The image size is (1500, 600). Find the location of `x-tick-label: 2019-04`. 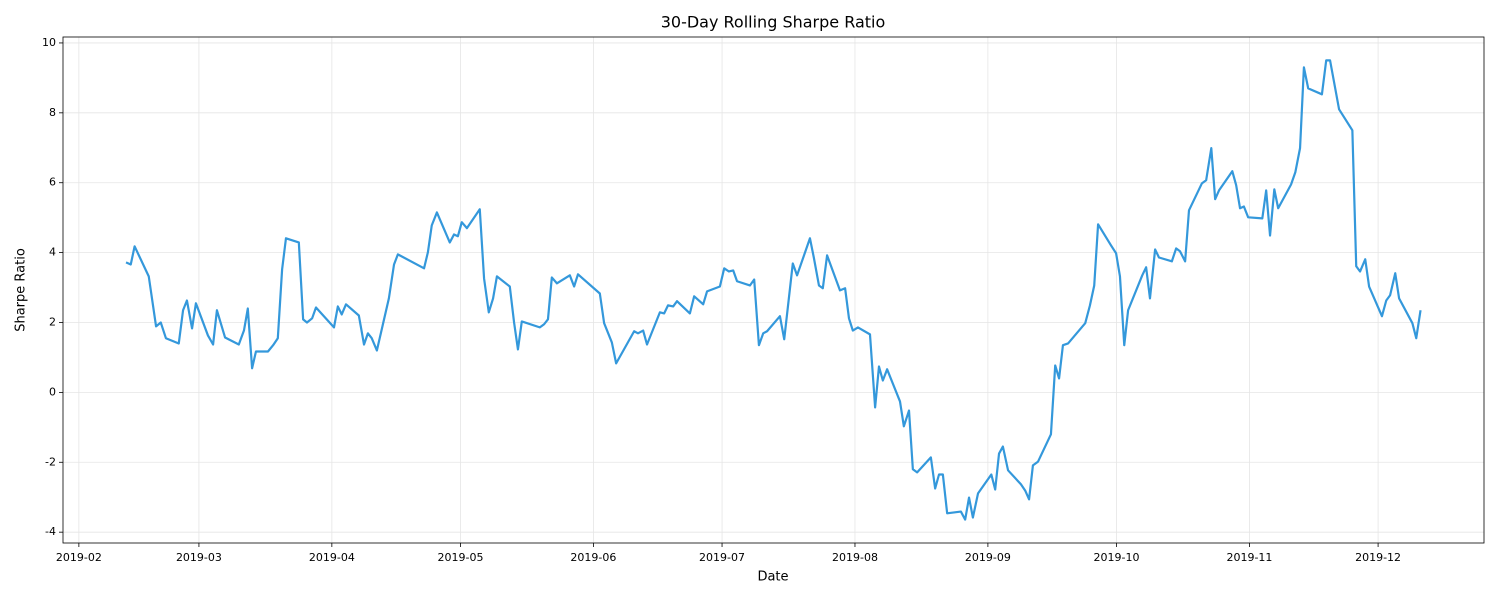

x-tick-label: 2019-04 is located at coordinates (332, 557).